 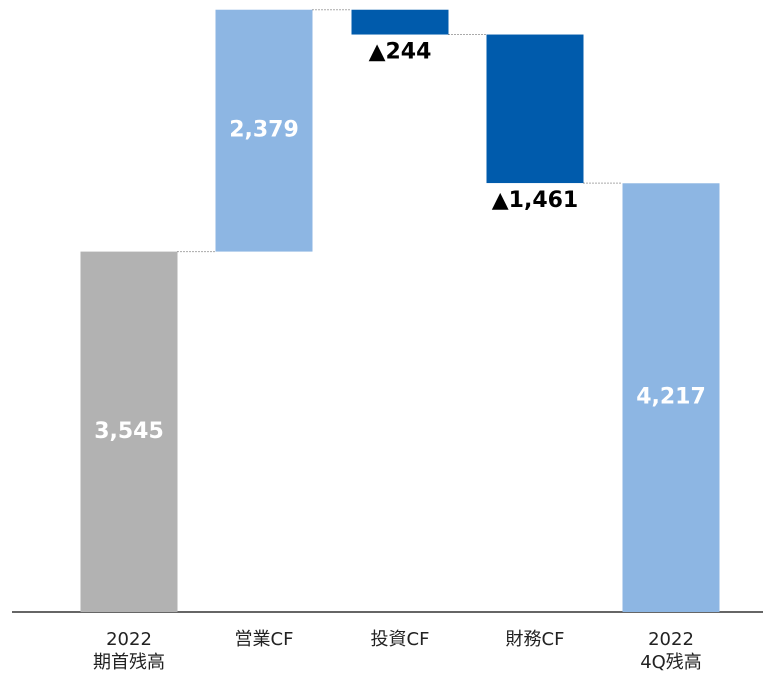 I want to click on value-label: 2,379, so click(x=264, y=130).